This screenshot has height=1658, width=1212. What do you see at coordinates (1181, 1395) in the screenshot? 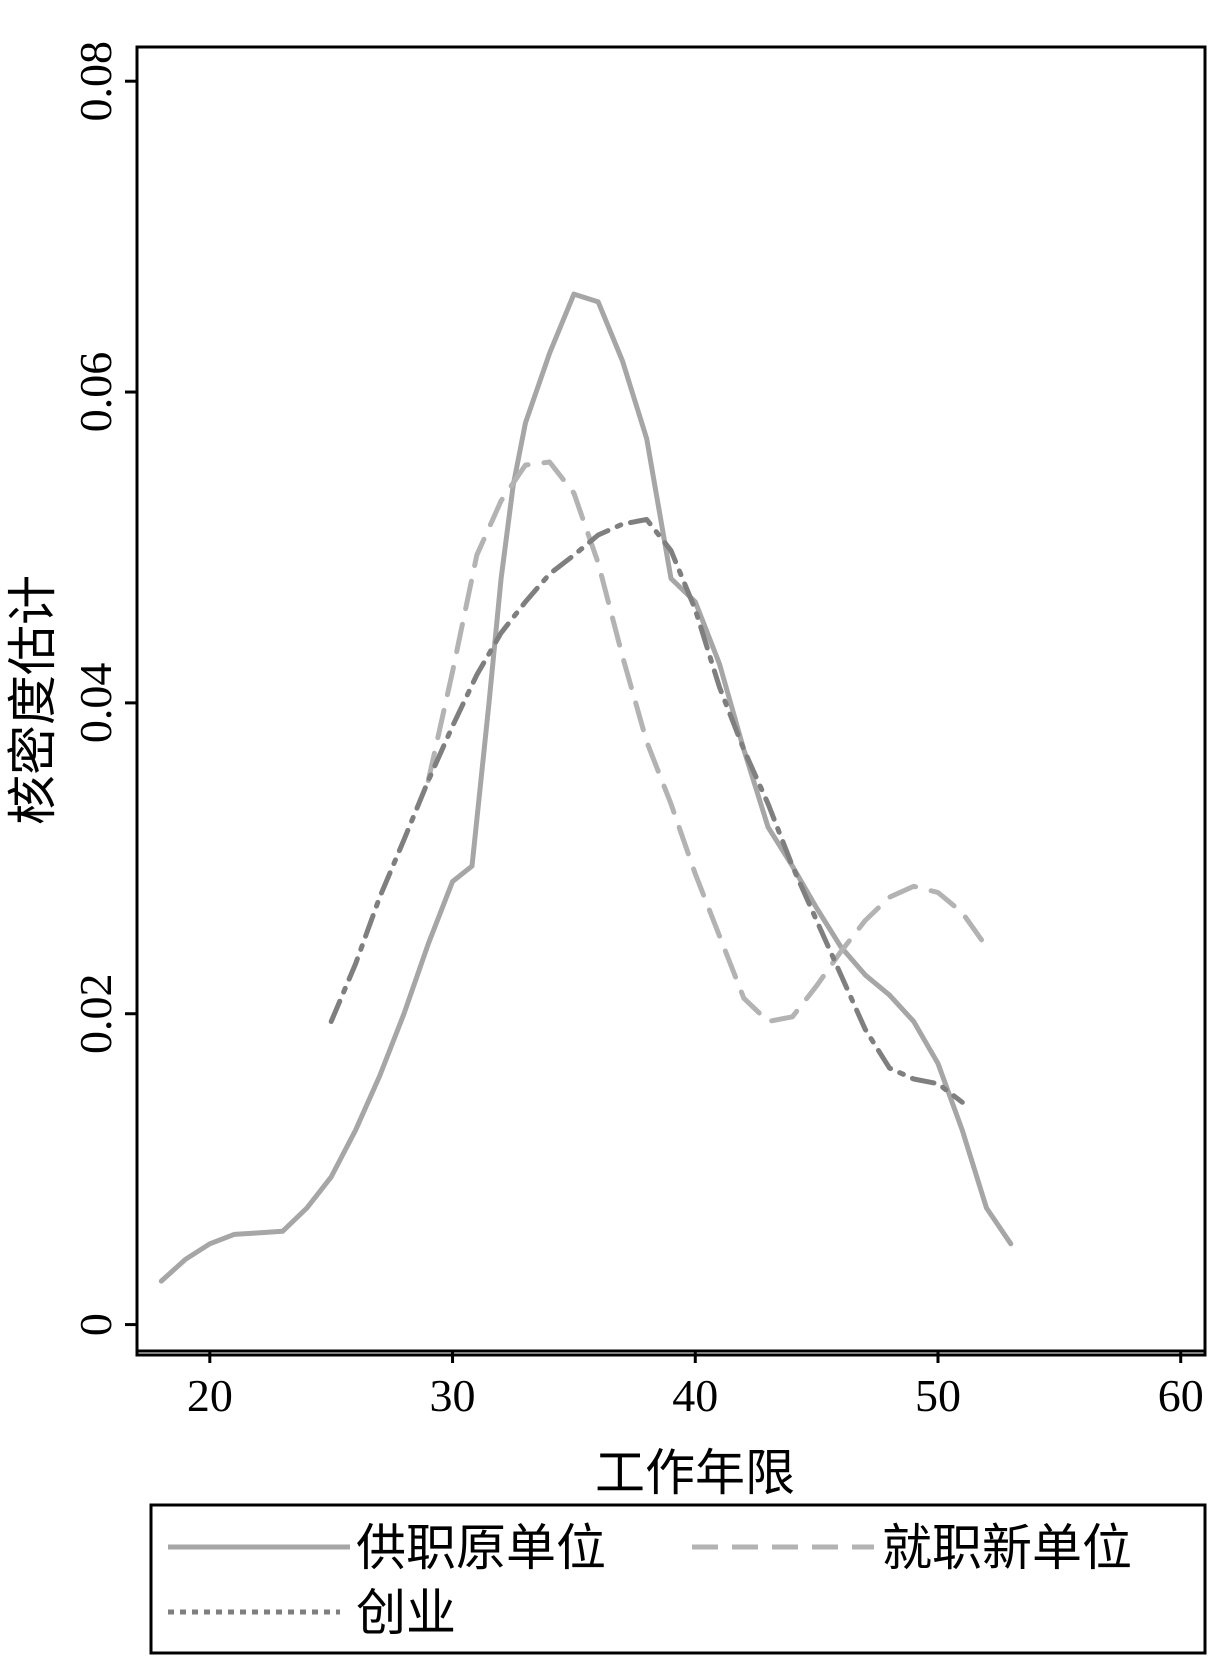
I see `x-tick-label: 60` at bounding box center [1181, 1395].